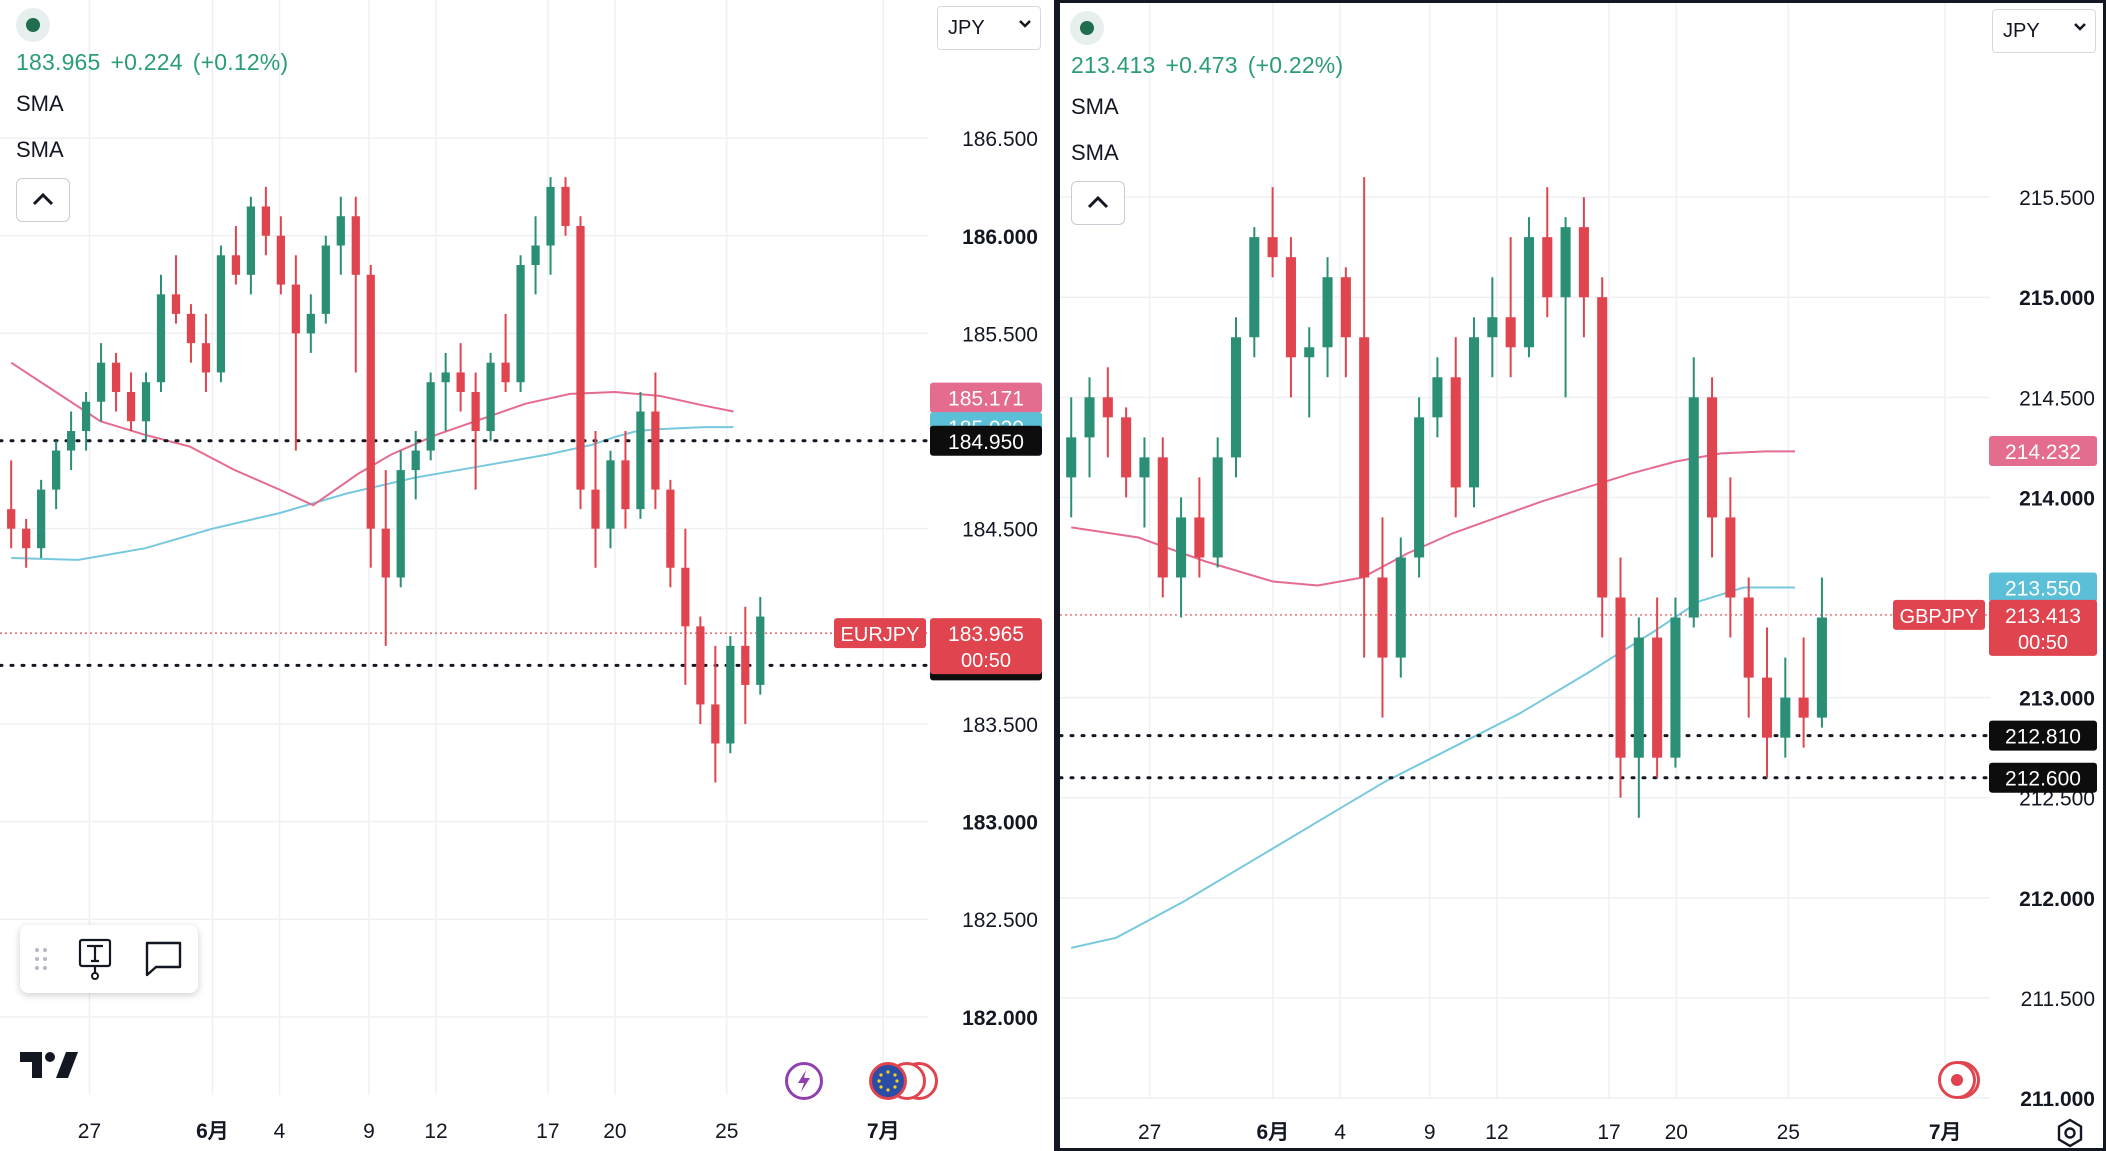 This screenshot has width=2106, height=1151. What do you see at coordinates (2070, 1133) in the screenshot?
I see `gear-icon` at bounding box center [2070, 1133].